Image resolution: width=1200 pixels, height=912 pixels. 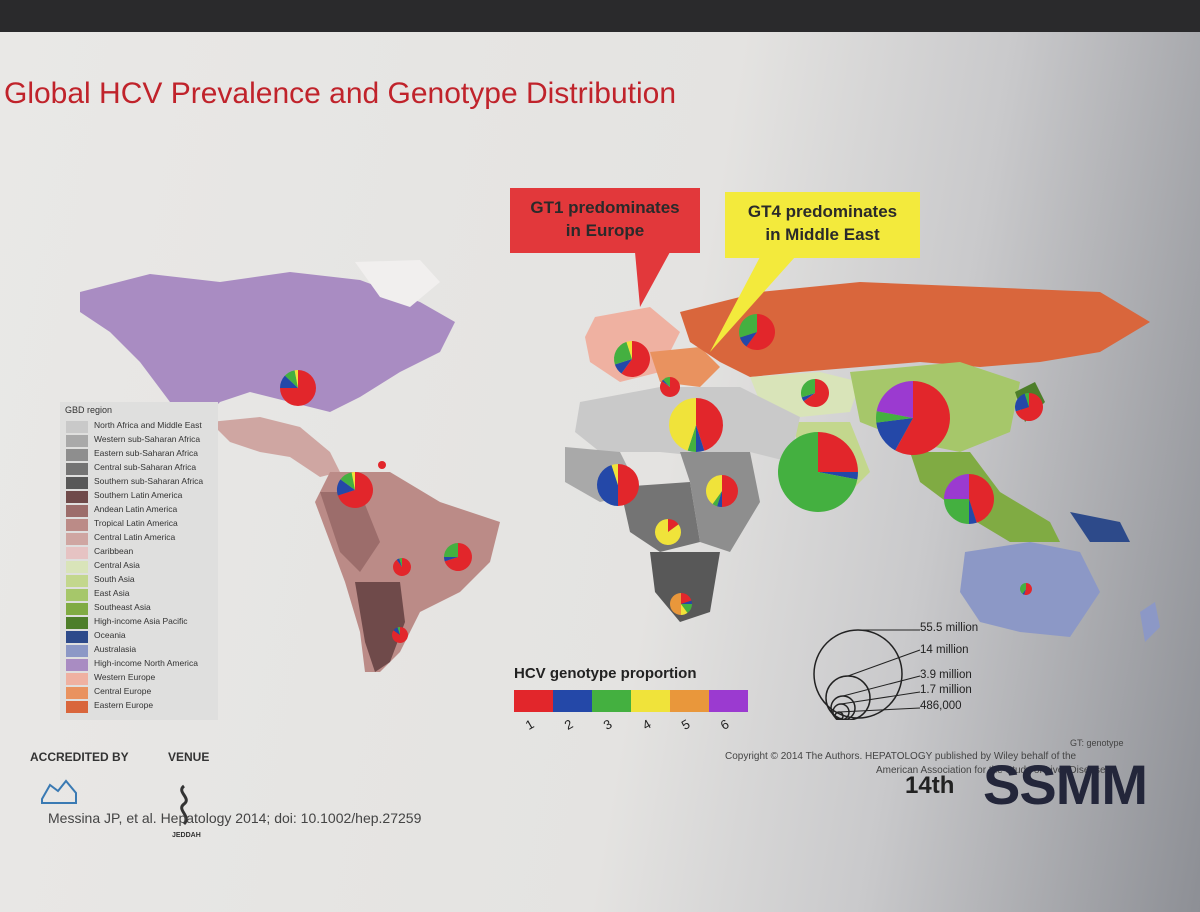 I want to click on legend-label: Central Latin America, so click(x=135, y=537).